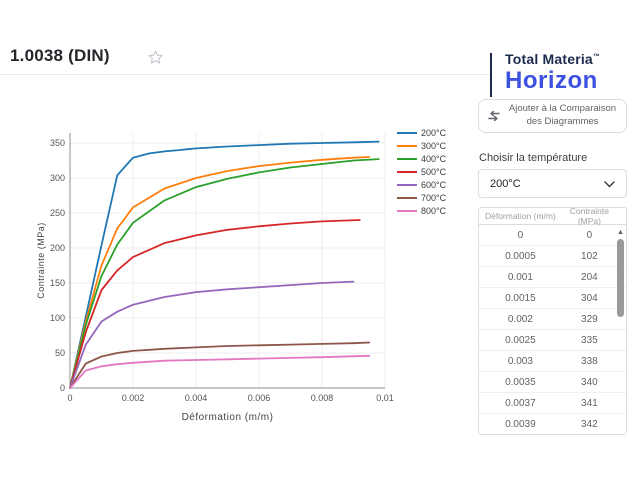 The width and height of the screenshot is (640, 480). I want to click on compare-arrows-icon, so click(494, 116).